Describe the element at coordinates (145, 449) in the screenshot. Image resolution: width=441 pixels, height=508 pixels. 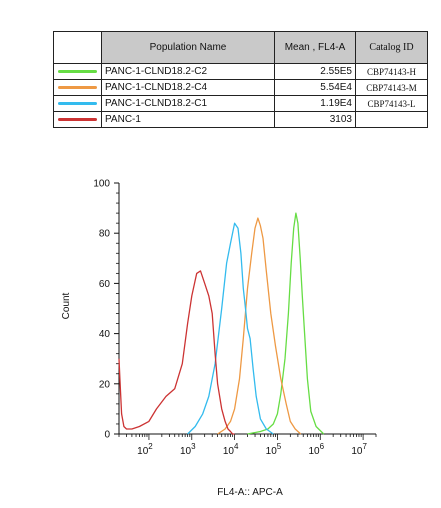
I see `x-tick-label: 10²` at that location.